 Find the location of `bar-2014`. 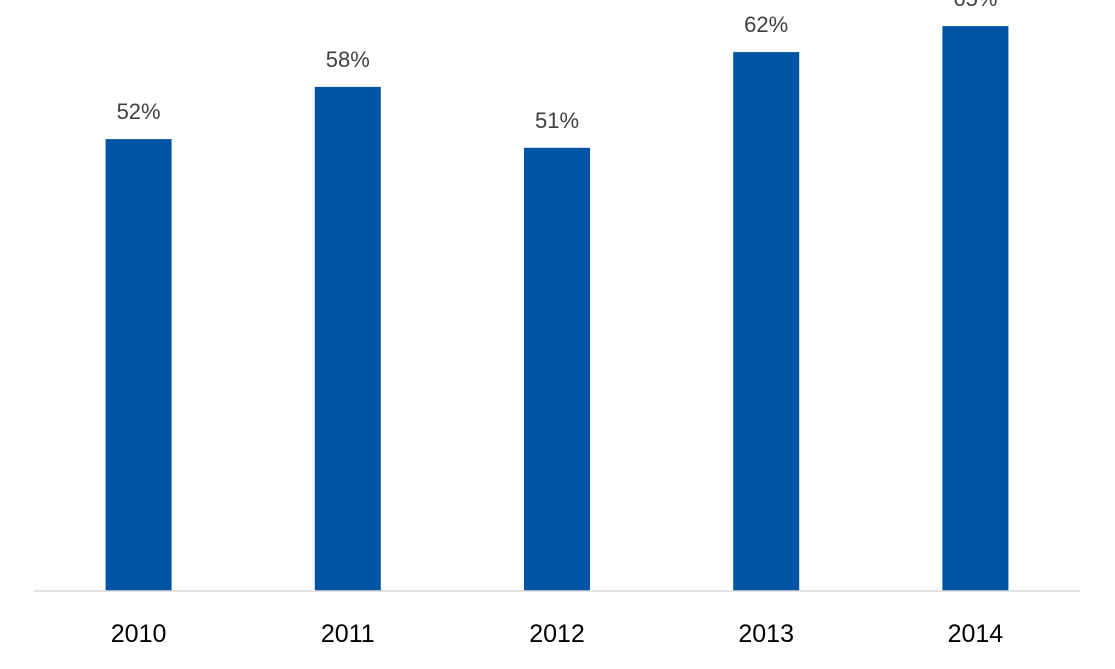

bar-2014 is located at coordinates (975, 309).